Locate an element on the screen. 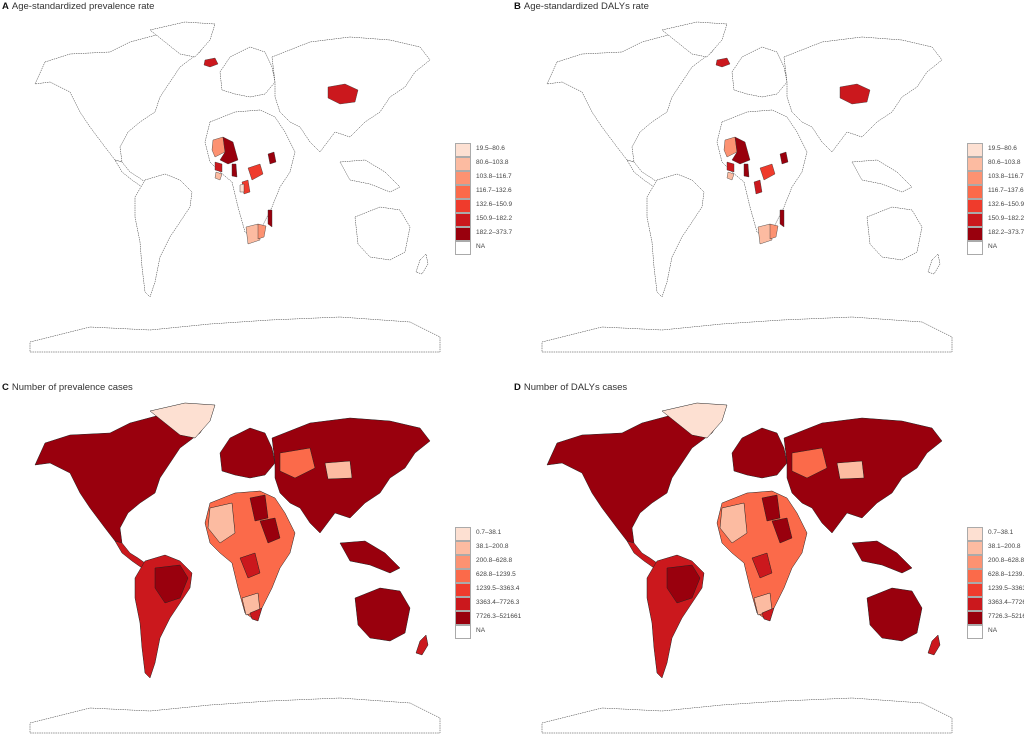 This screenshot has height=756, width=1024. panel-title: D Number of DALYs cases is located at coordinates (570, 387).